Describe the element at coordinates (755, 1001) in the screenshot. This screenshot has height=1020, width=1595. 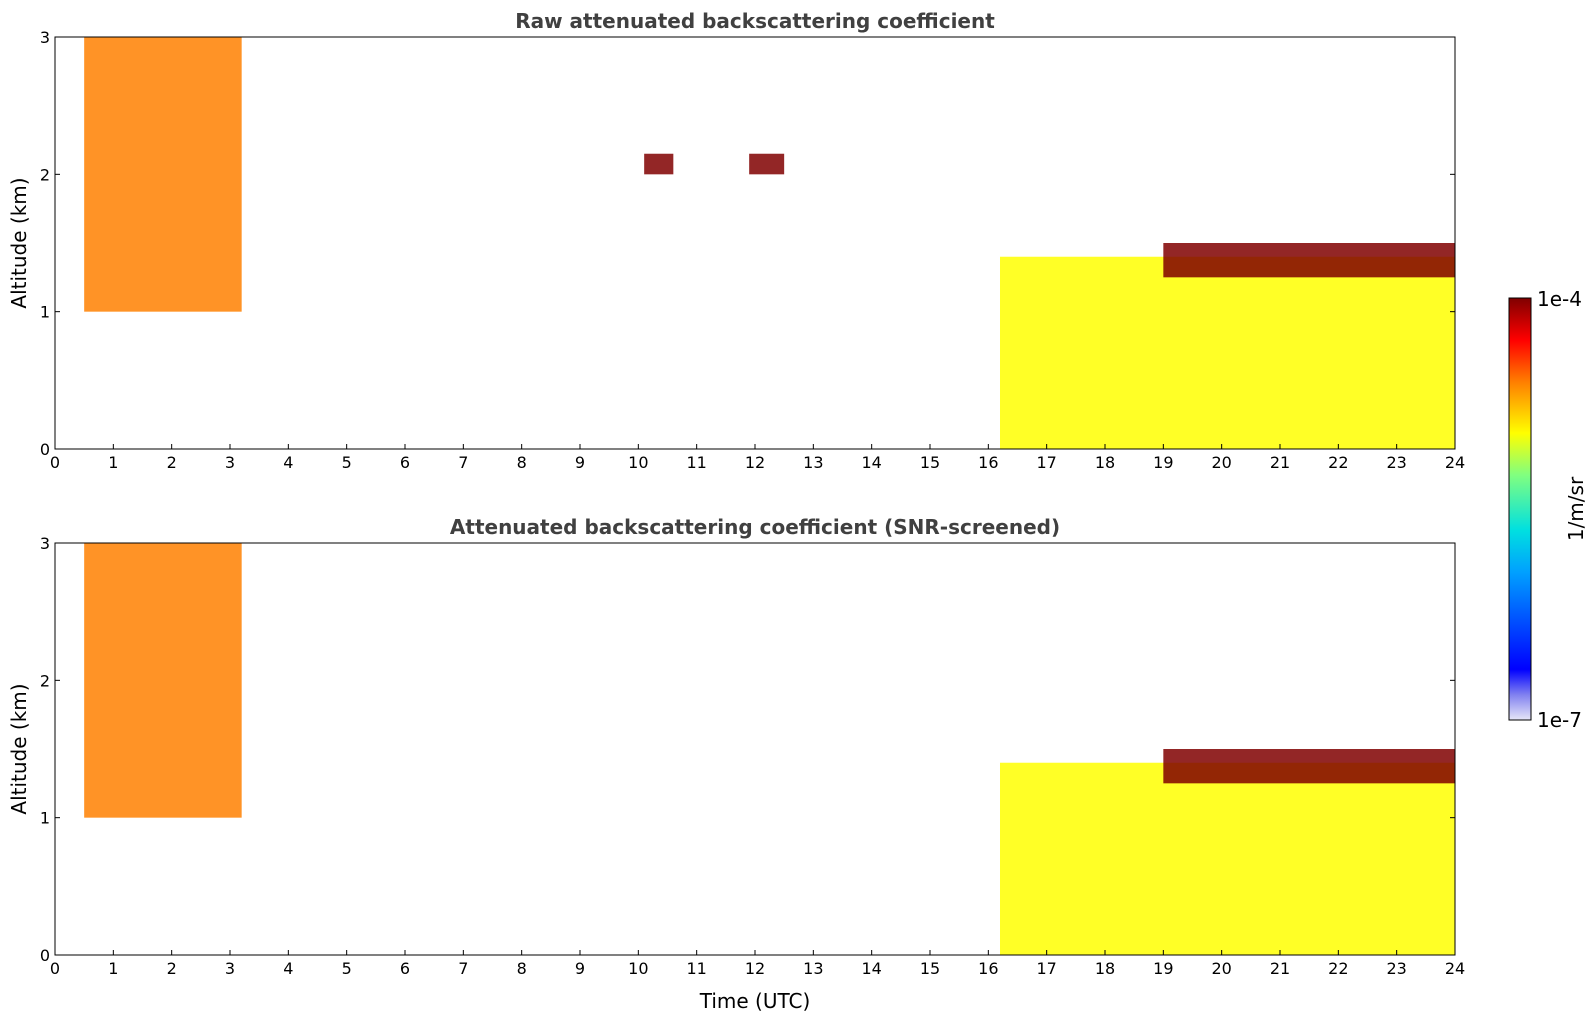
I see `x-axis-label: Time (UTC)` at that location.